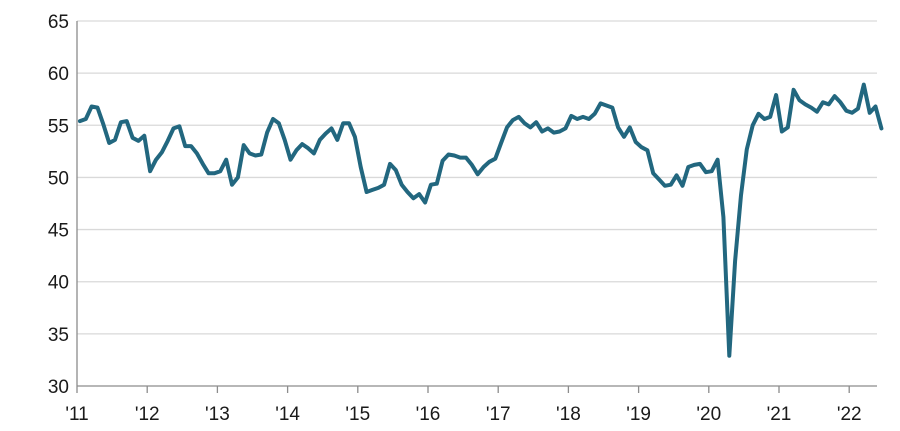 Image resolution: width=900 pixels, height=431 pixels. What do you see at coordinates (463, 414) in the screenshot?
I see `x-axis-tick-labels: '11 '12 '13 '14 '15 '16 '17 '18 '19 '20 '21 '22` at bounding box center [463, 414].